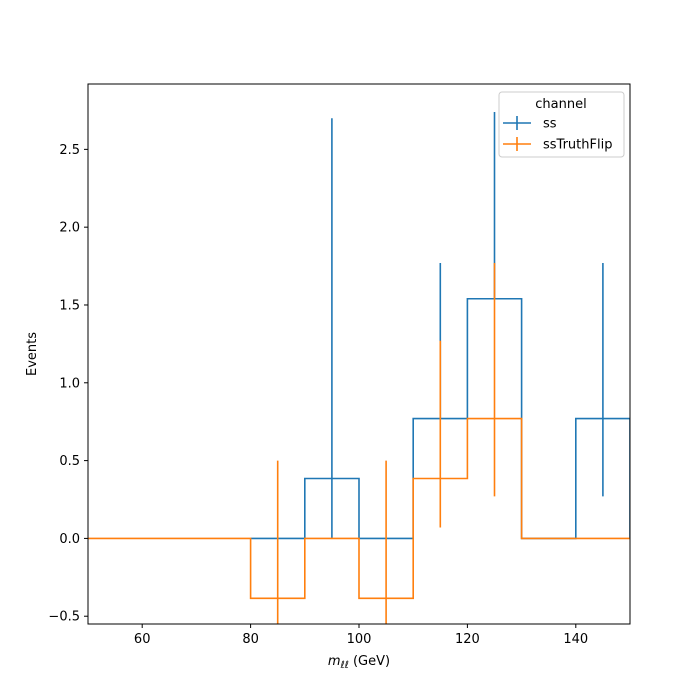 The width and height of the screenshot is (700, 700). I want to click on legend-box, so click(561, 124).